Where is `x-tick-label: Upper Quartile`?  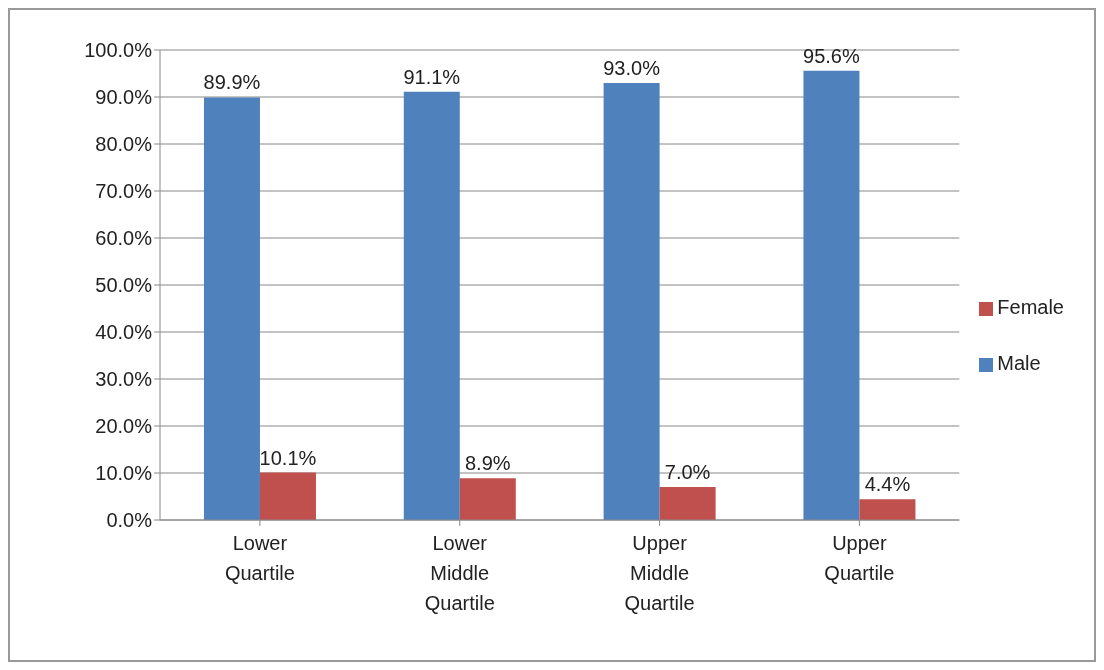 x-tick-label: Upper Quartile is located at coordinates (859, 558).